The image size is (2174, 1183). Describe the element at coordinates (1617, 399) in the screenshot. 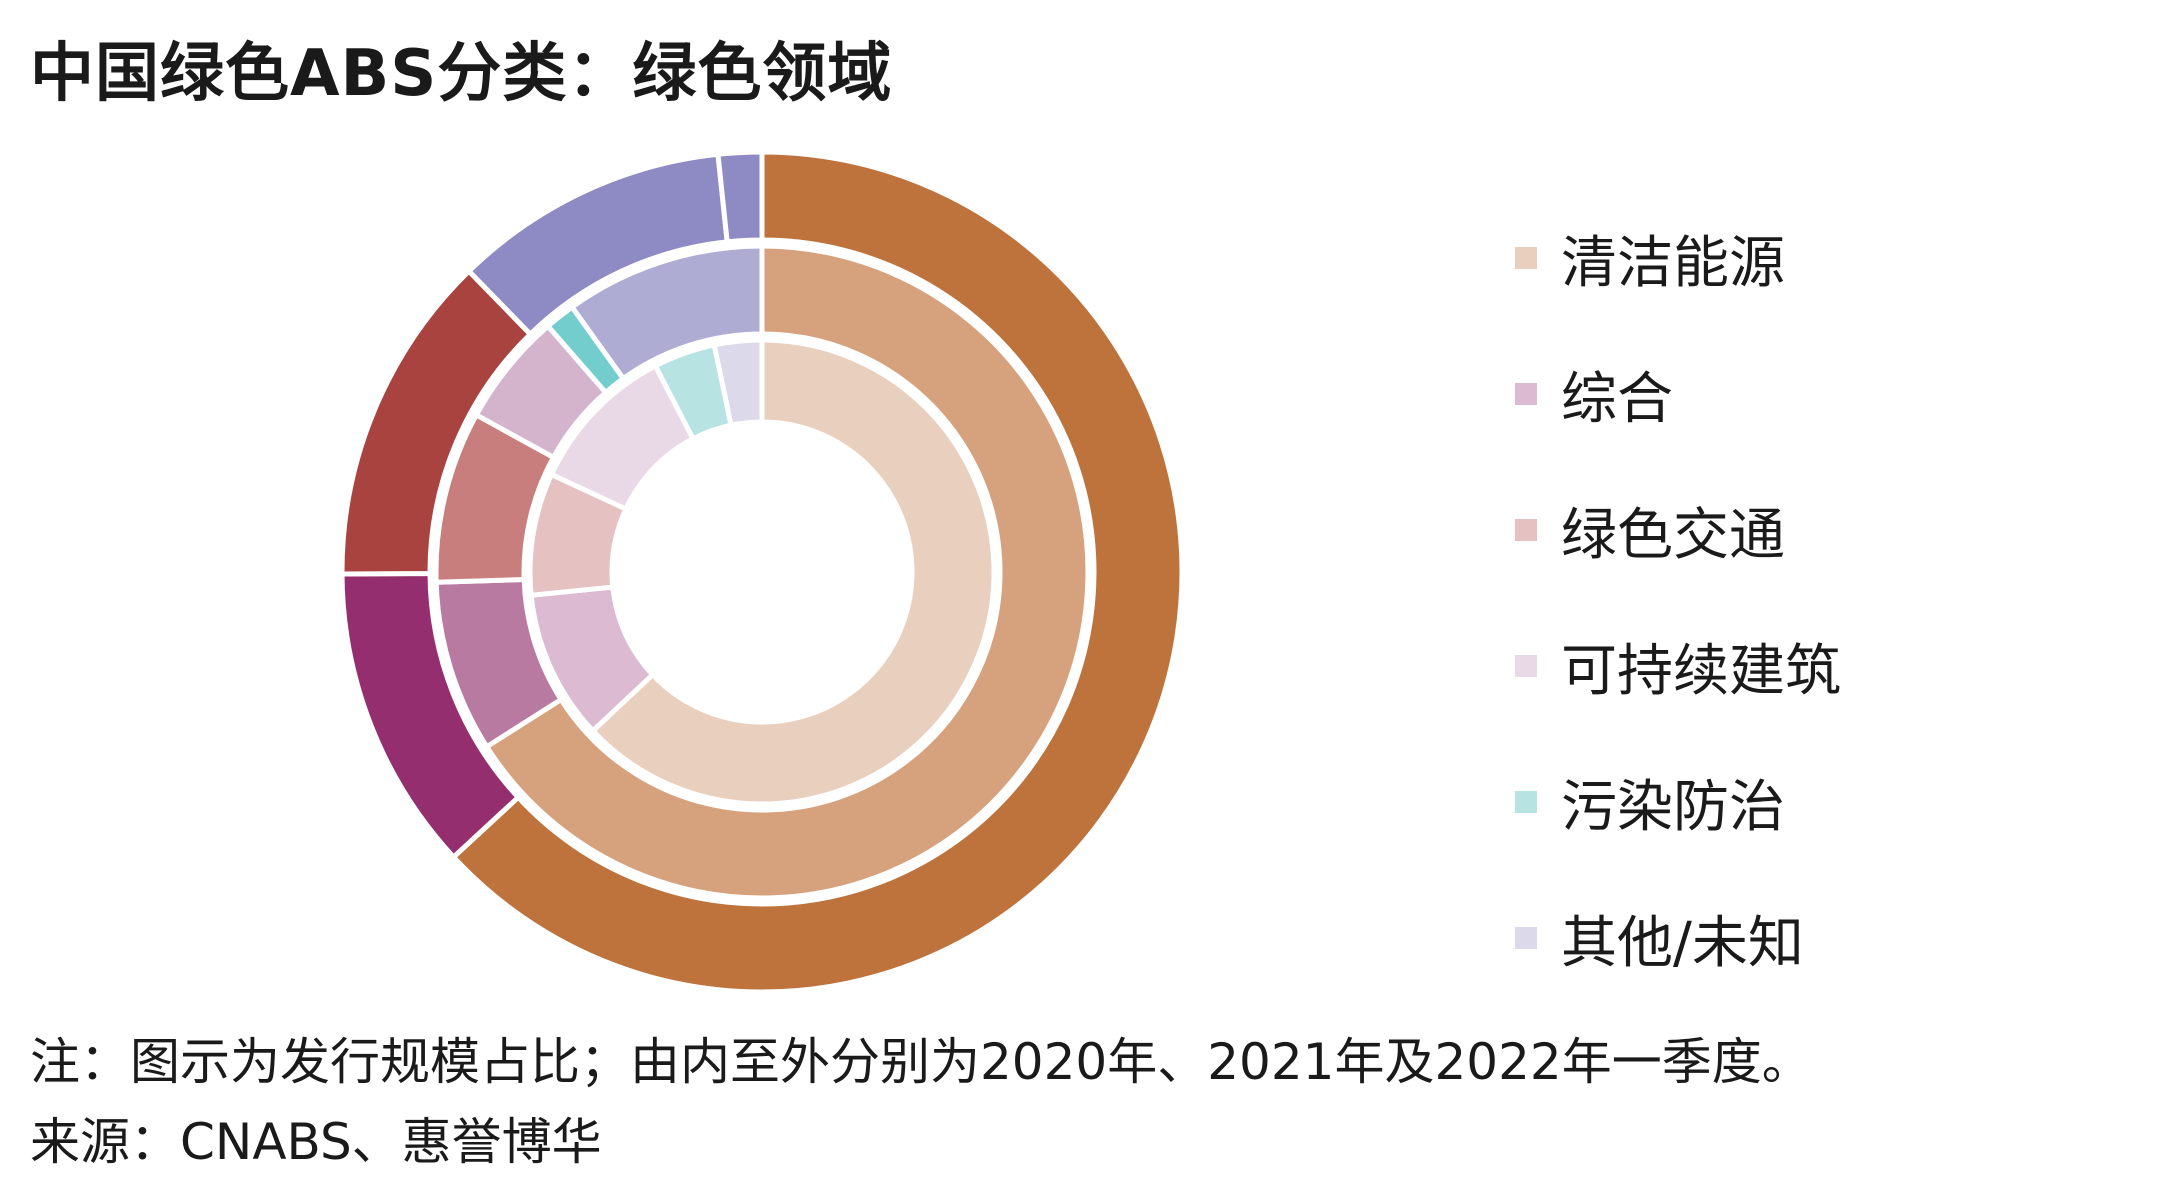

I see `legend-label-1: 综合` at that location.